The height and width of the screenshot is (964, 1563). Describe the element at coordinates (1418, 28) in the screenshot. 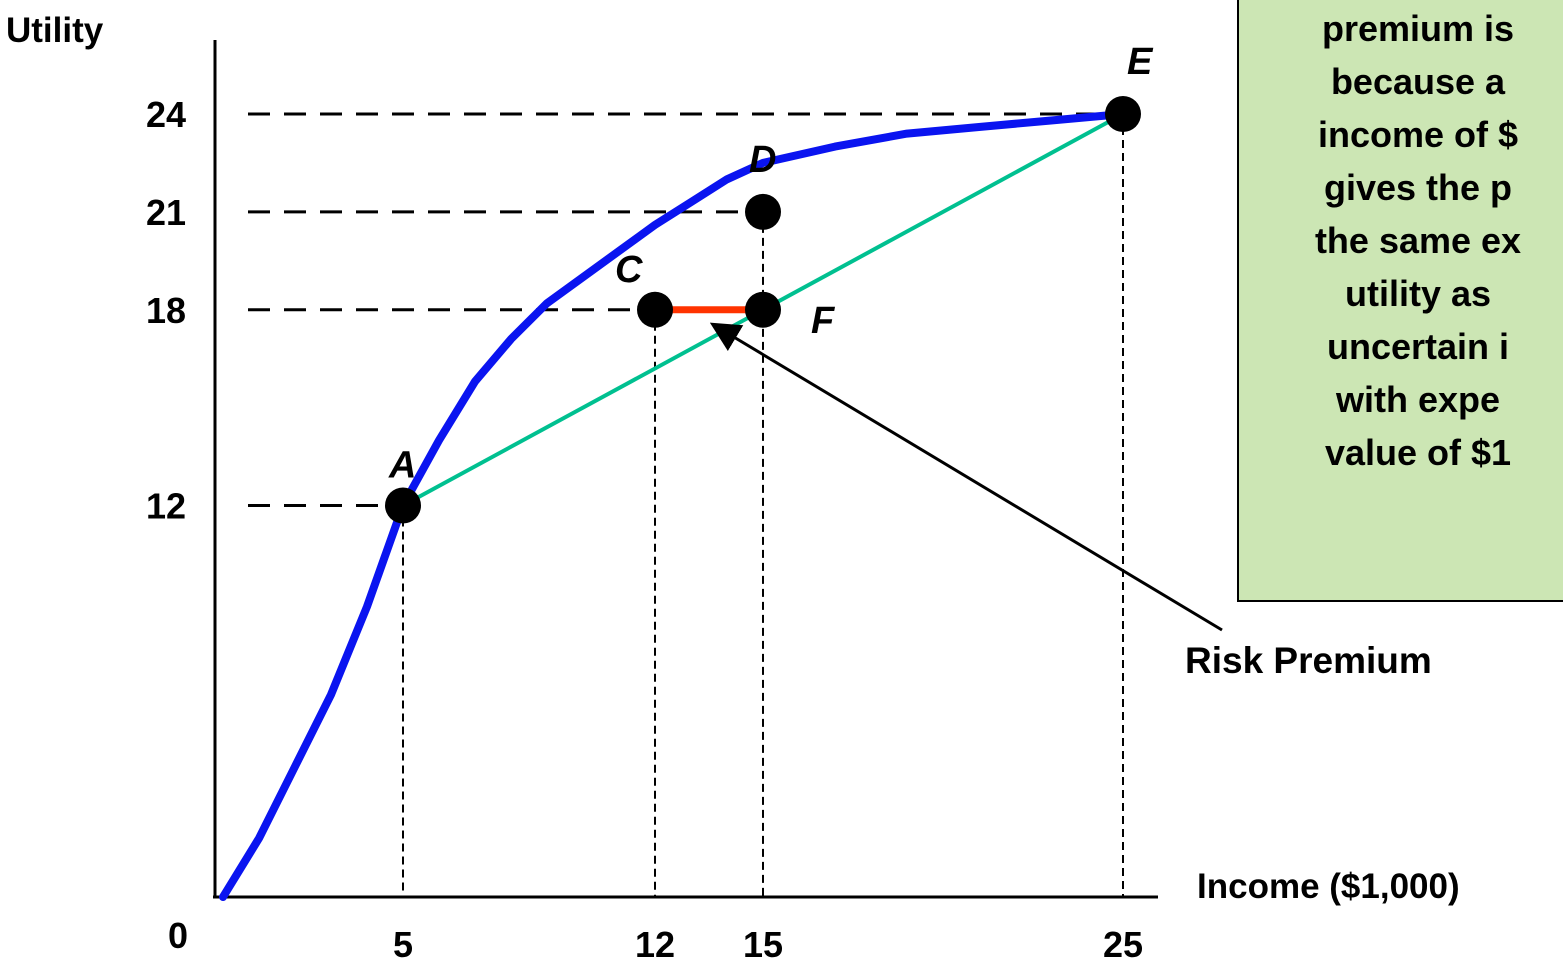

I see `note-line: premium is` at that location.